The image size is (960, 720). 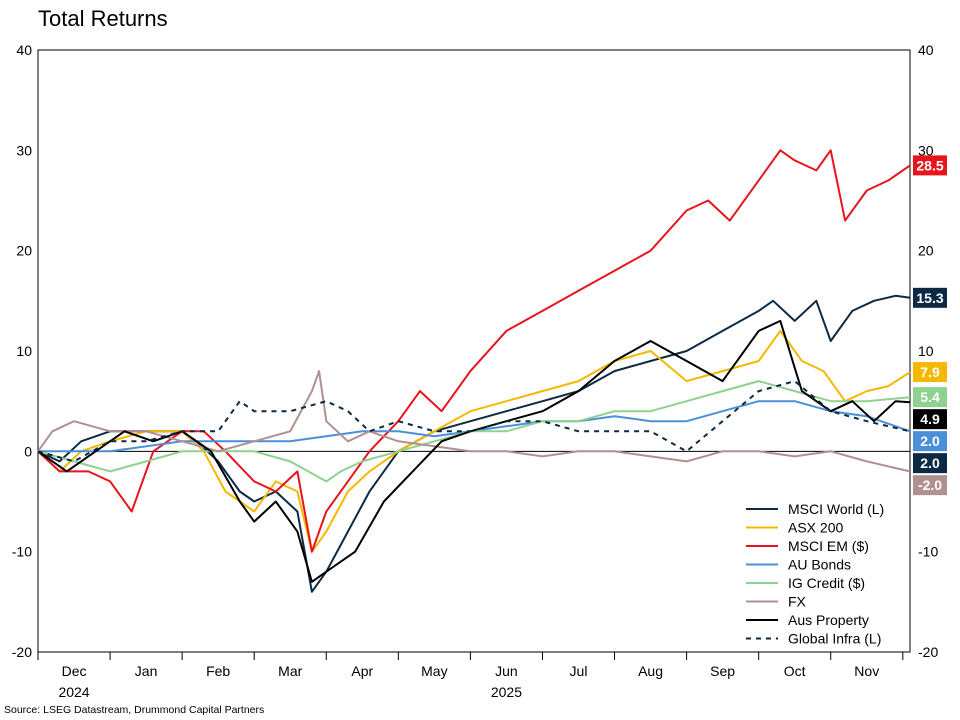 What do you see at coordinates (146, 671) in the screenshot?
I see `x-tick-label: Jan` at bounding box center [146, 671].